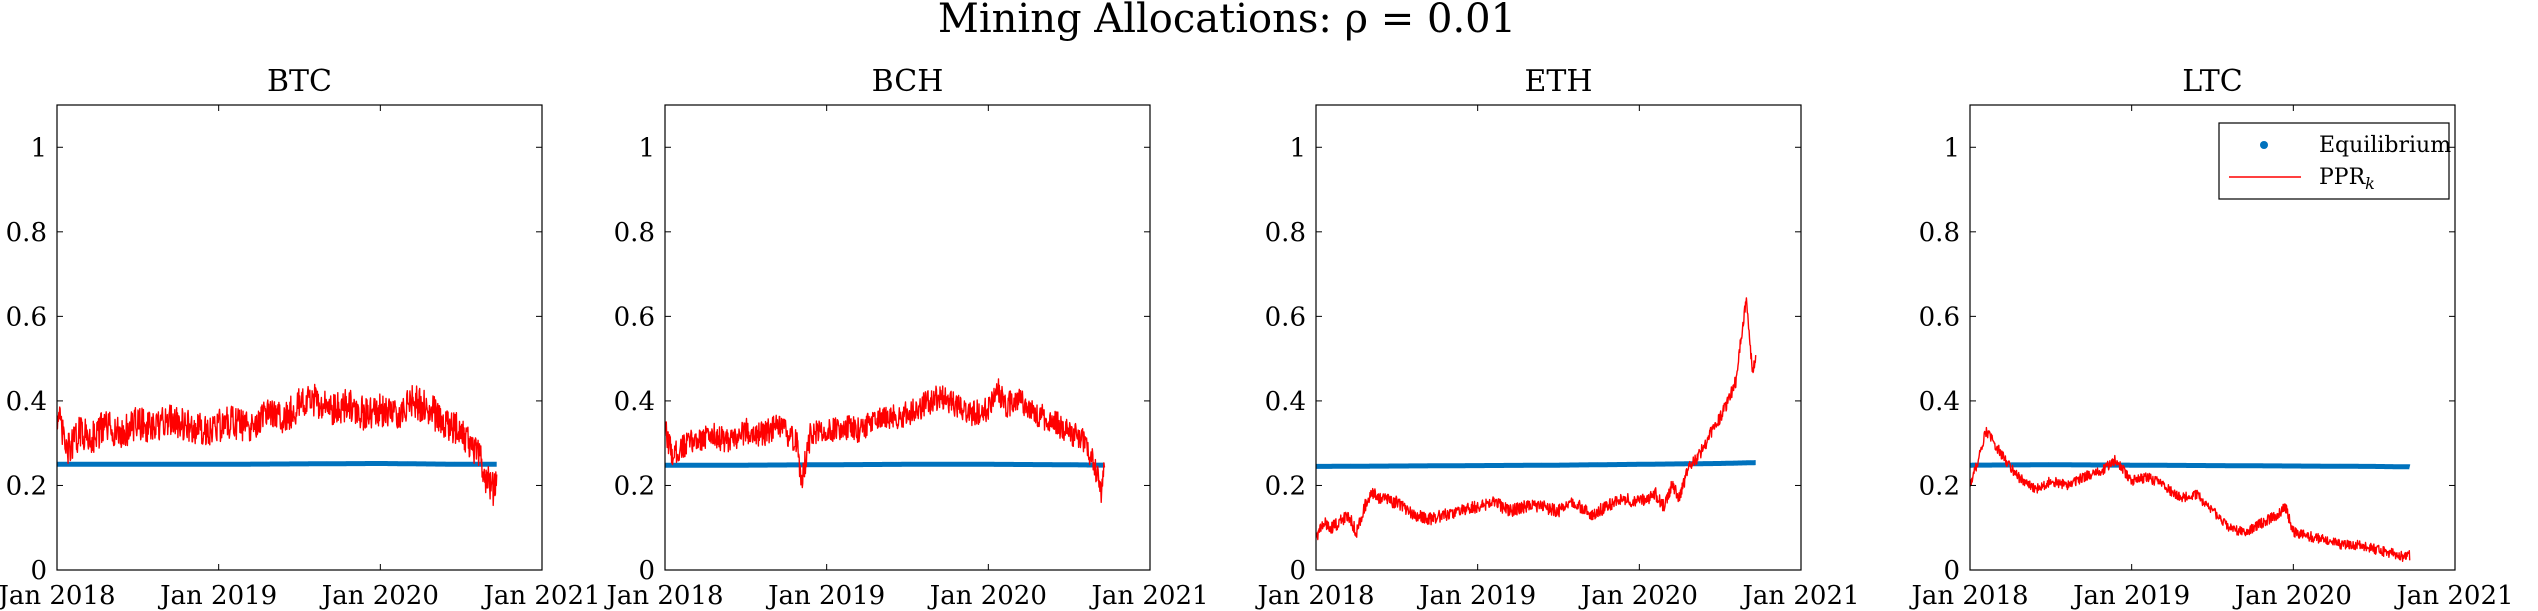  What do you see at coordinates (2385, 145) in the screenshot?
I see `legend-equilibrium-label: Equilibrium` at bounding box center [2385, 145].